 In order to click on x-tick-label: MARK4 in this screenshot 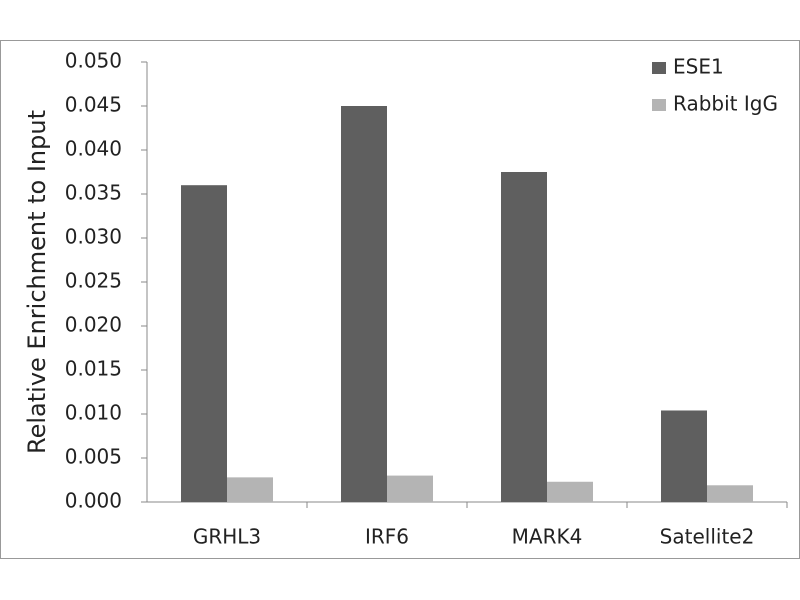, I will do `click(547, 537)`.